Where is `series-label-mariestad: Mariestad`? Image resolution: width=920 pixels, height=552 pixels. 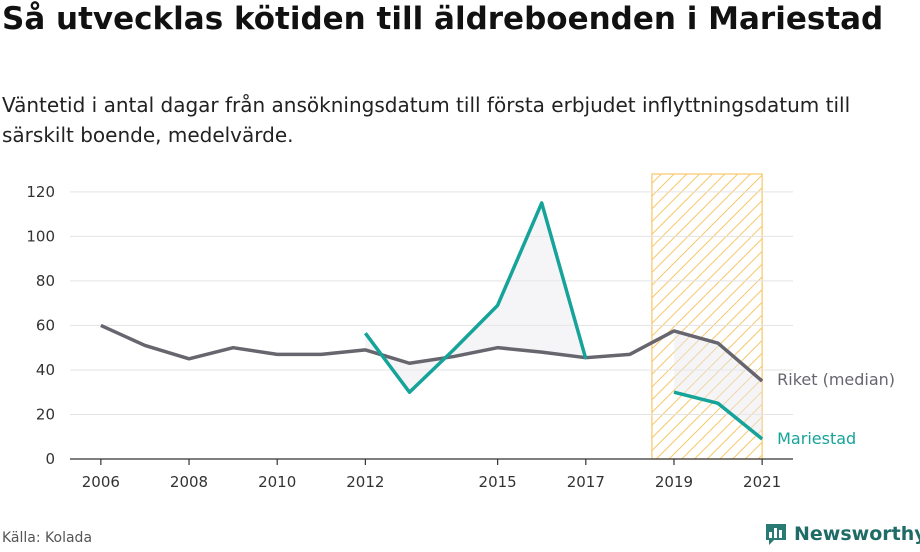 series-label-mariestad: Mariestad is located at coordinates (816, 438).